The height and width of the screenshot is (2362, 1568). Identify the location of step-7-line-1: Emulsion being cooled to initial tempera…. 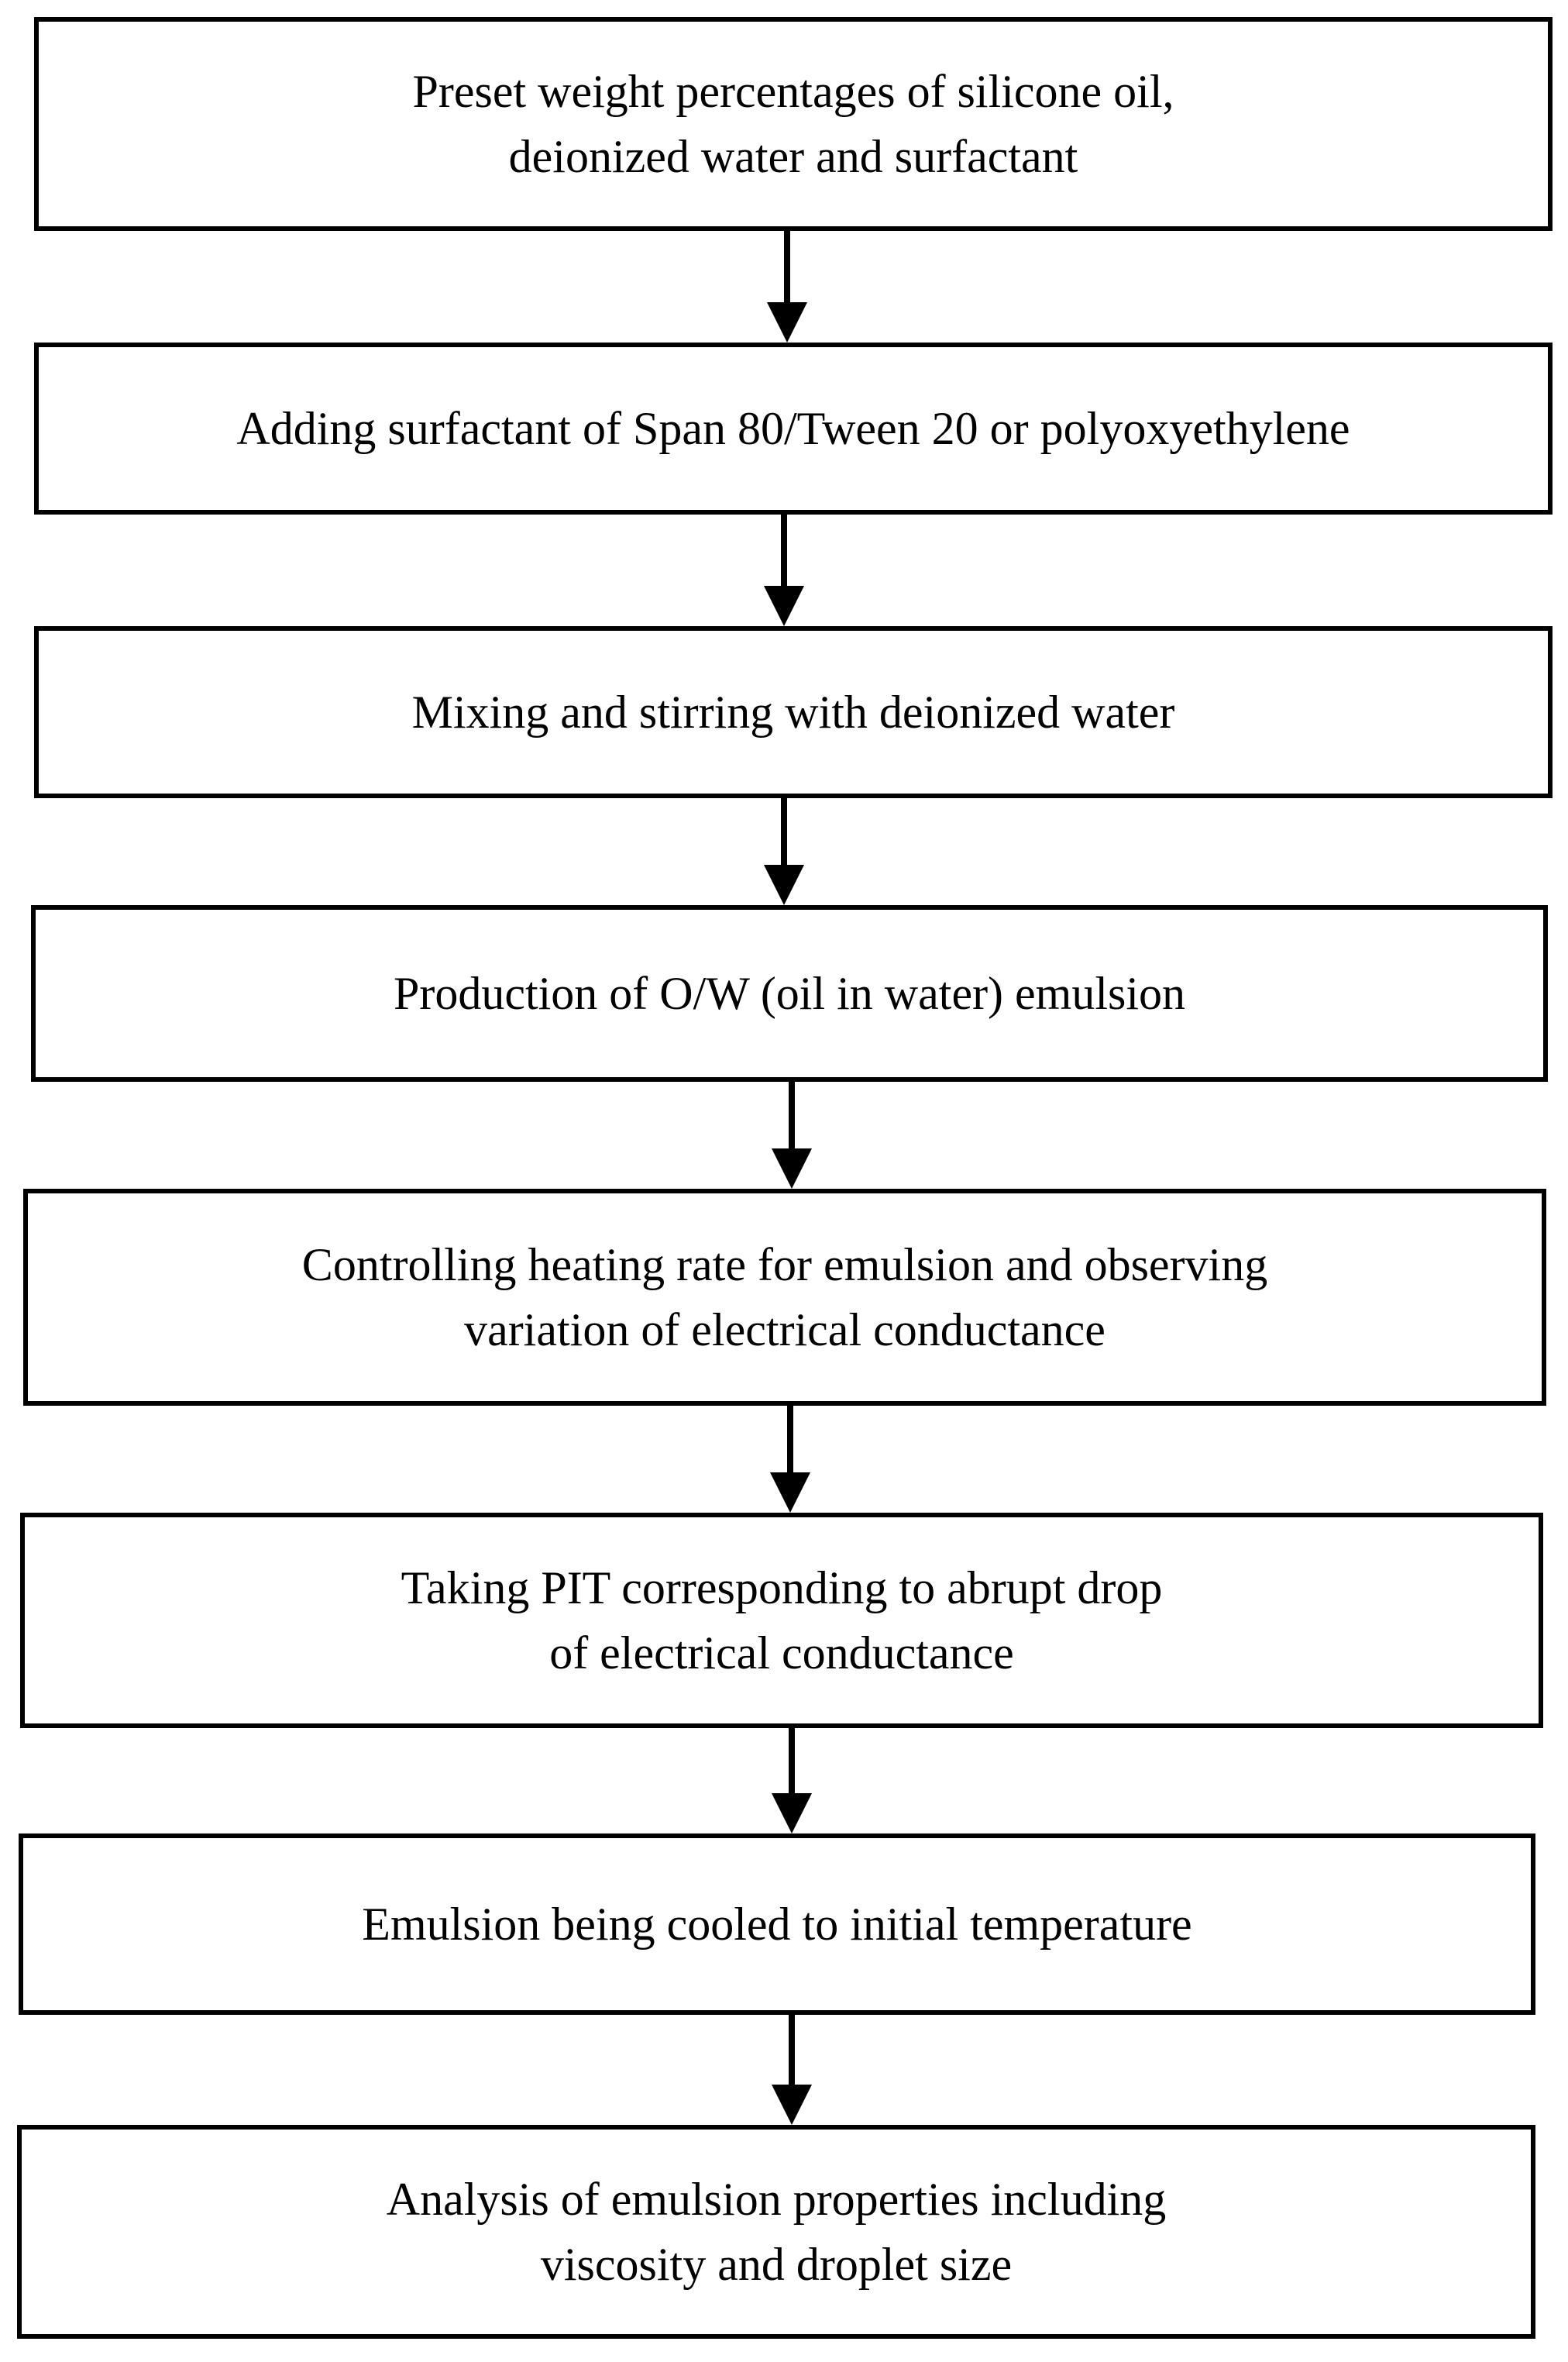
(777, 1924).